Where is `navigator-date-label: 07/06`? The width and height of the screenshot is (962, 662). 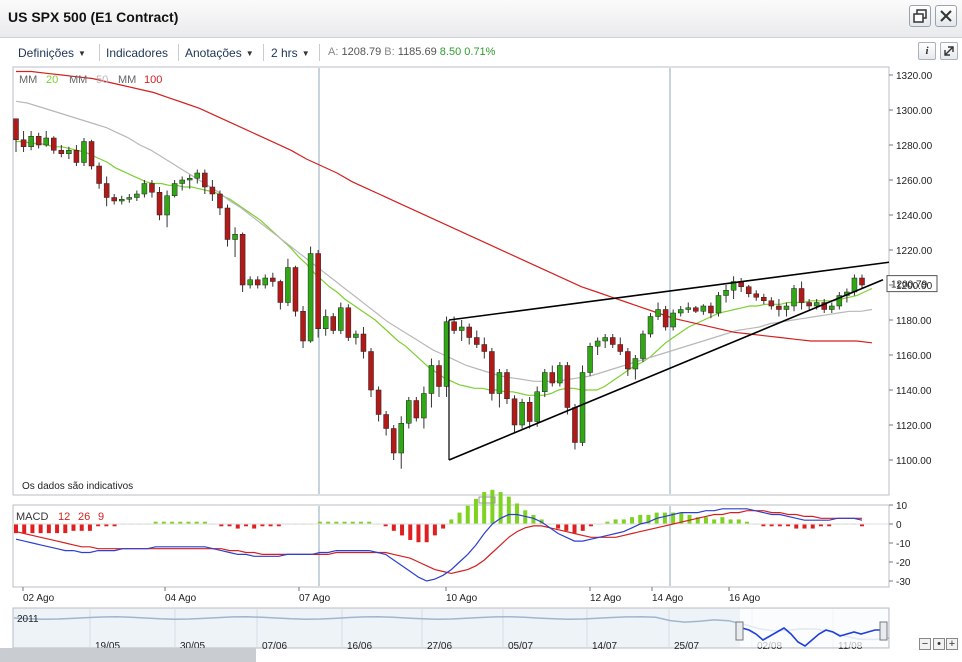 navigator-date-label: 07/06 is located at coordinates (274, 646).